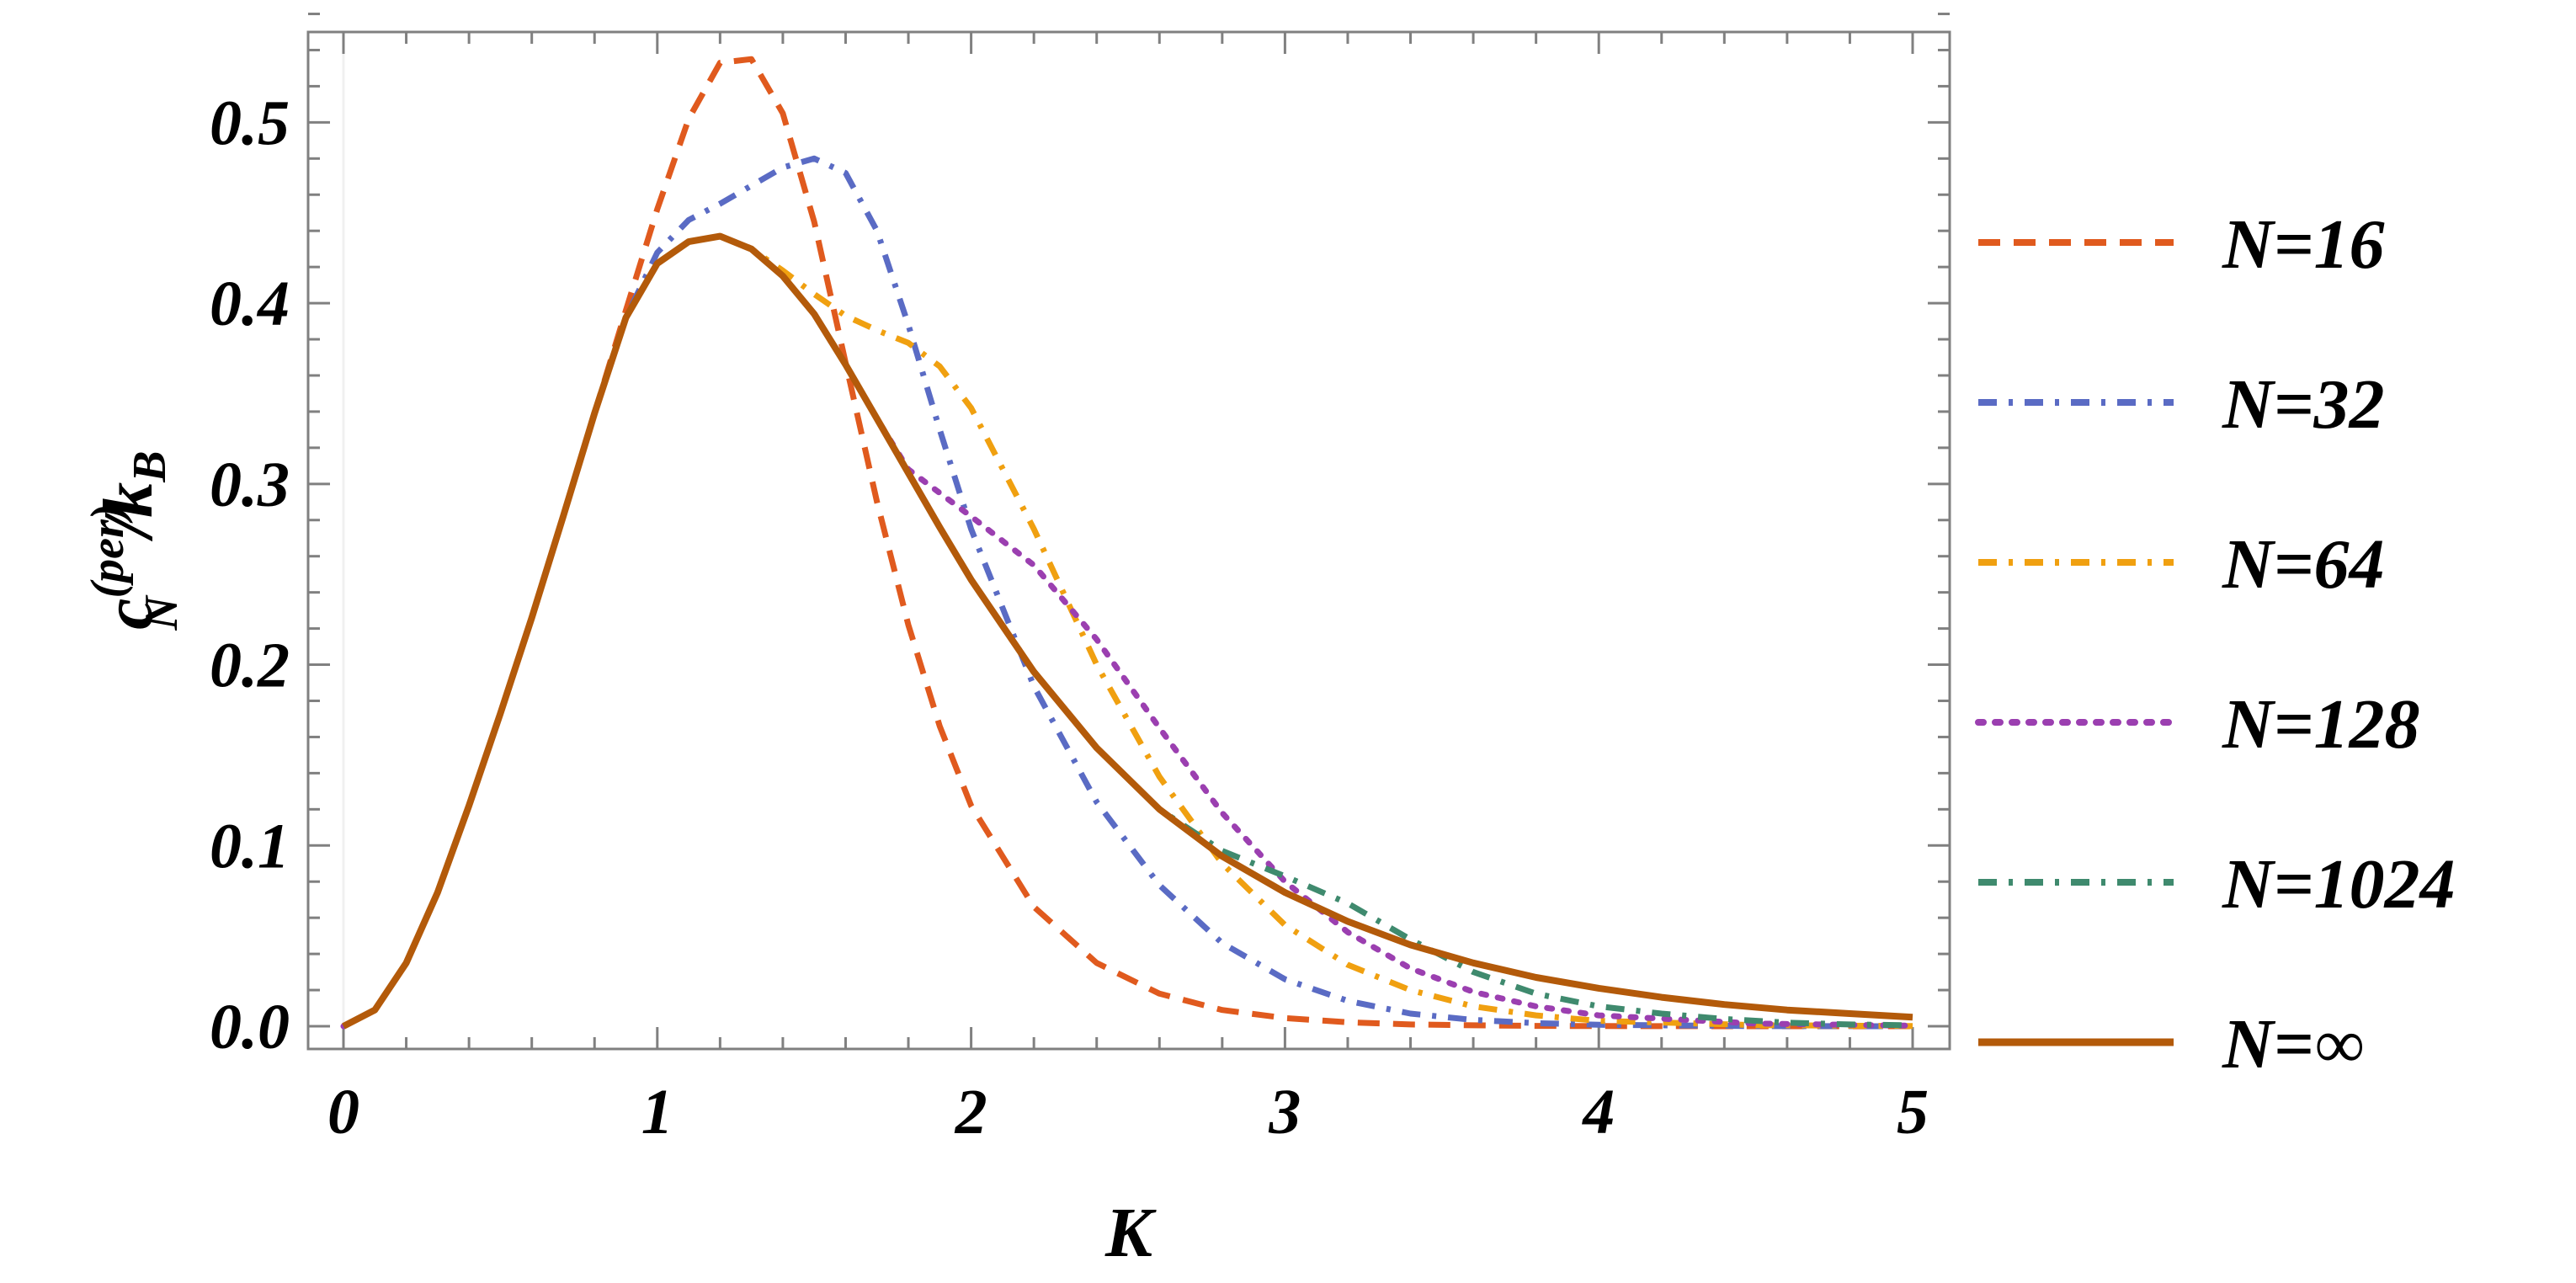 This screenshot has width=2576, height=1283. What do you see at coordinates (250, 304) in the screenshot?
I see `y-tick-label: 0.4` at bounding box center [250, 304].